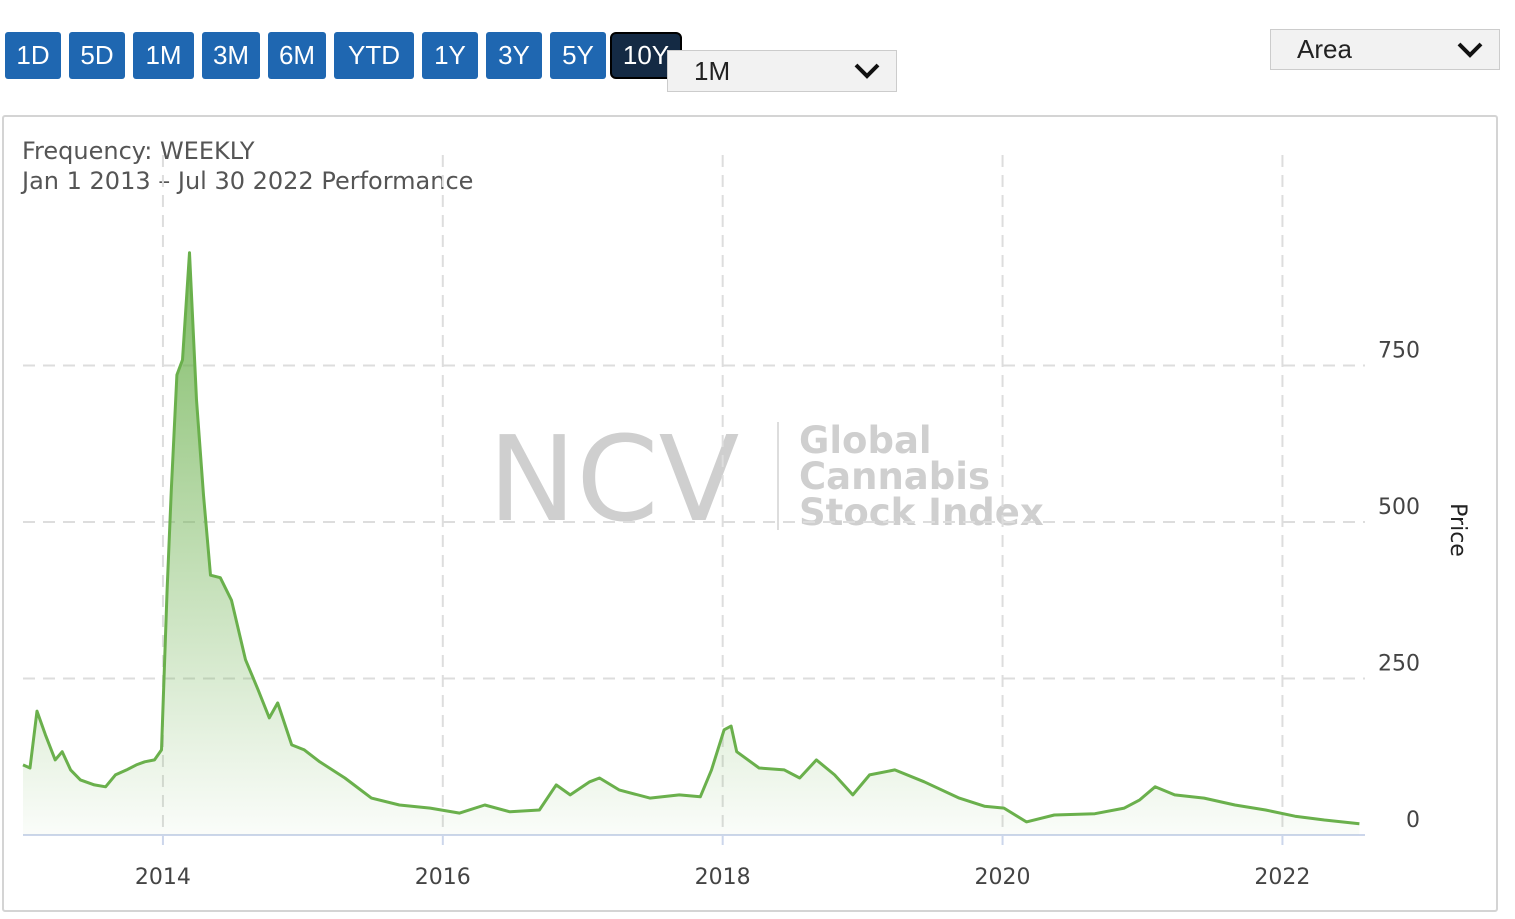  Describe the element at coordinates (921, 512) in the screenshot. I see `watermark-line: Stock Index` at that location.